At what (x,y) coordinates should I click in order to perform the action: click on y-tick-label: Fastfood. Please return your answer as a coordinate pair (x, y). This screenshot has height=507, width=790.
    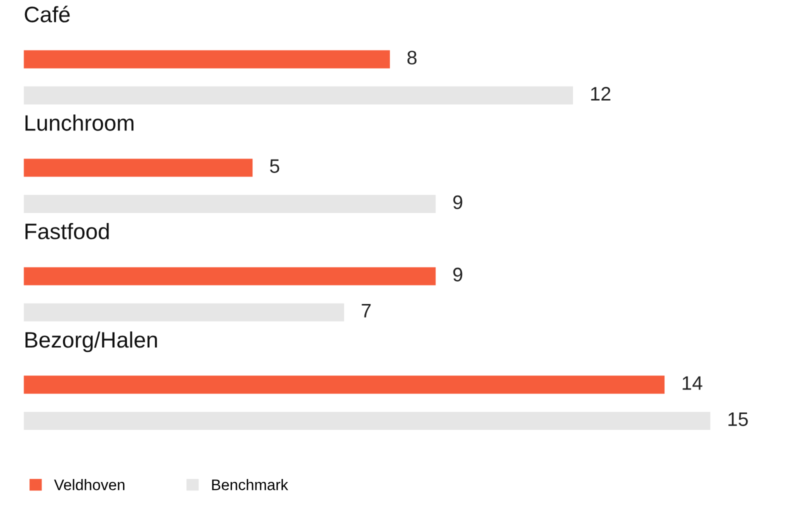
    Looking at the image, I should click on (67, 231).